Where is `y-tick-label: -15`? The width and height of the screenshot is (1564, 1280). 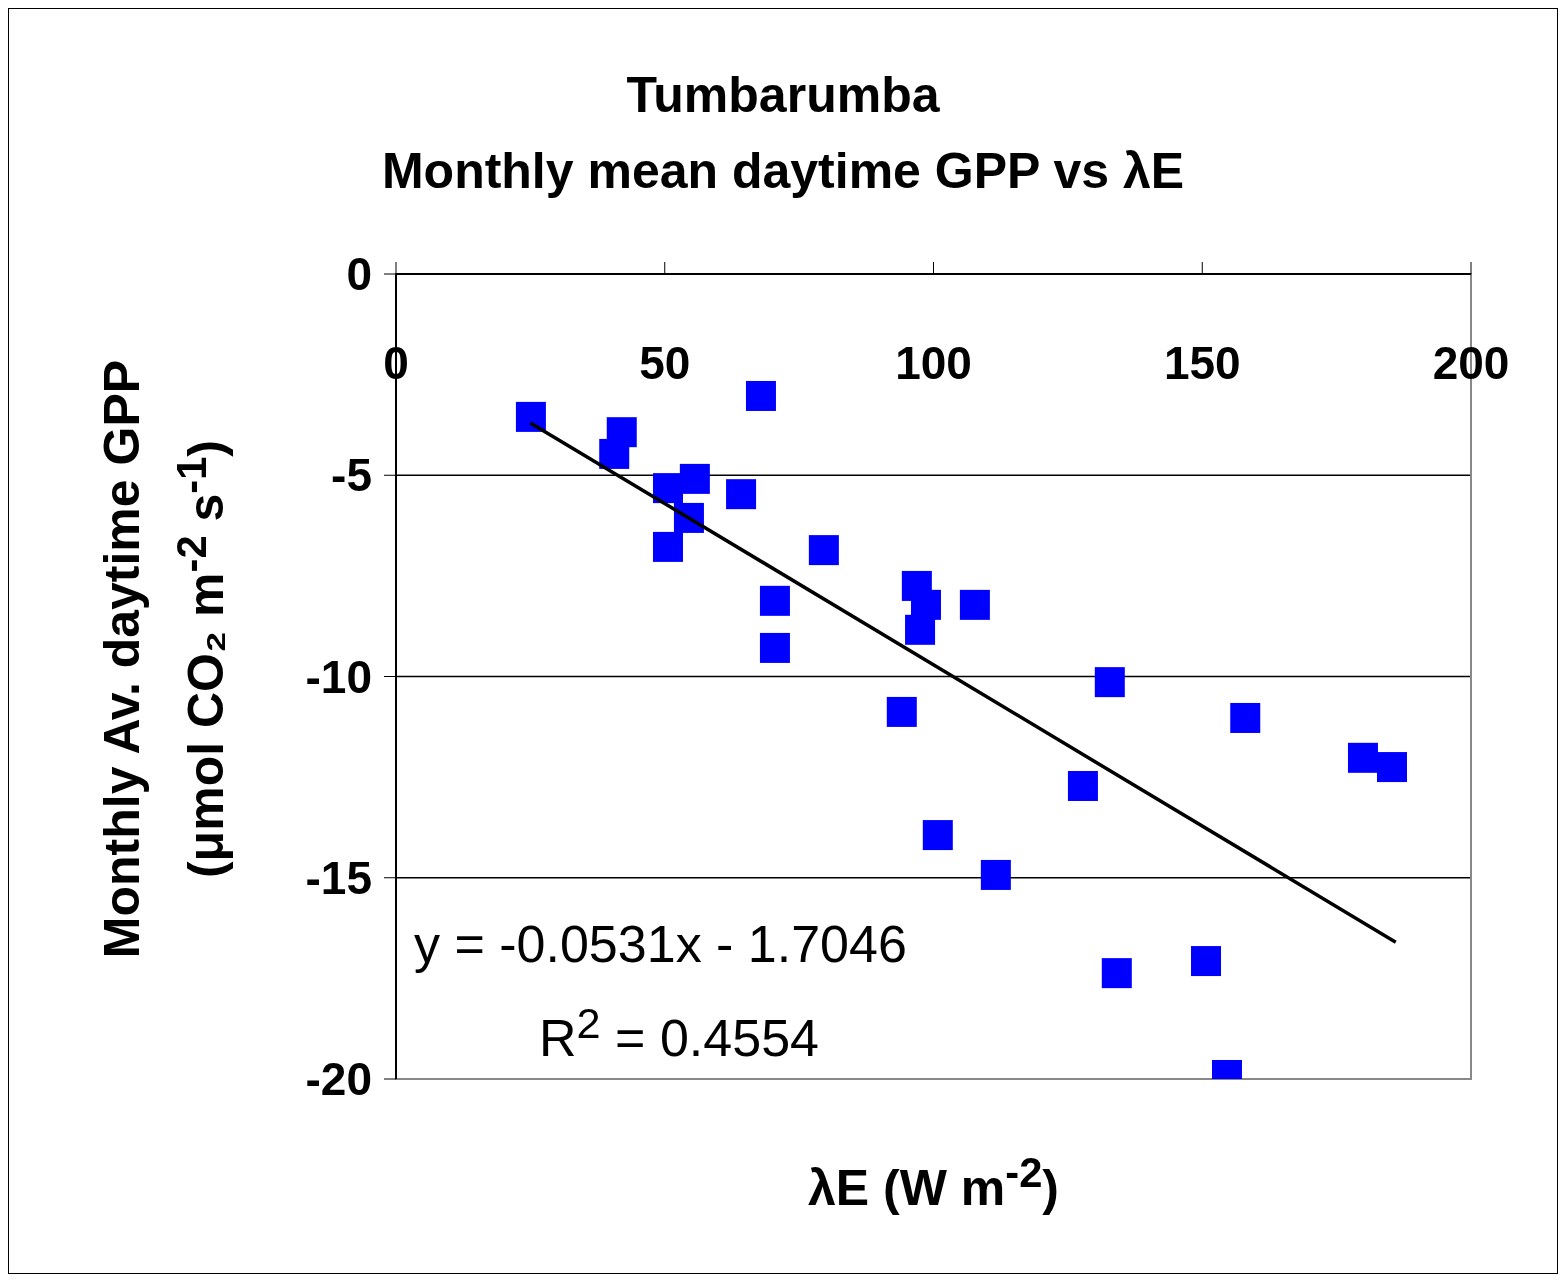
y-tick-label: -15 is located at coordinates (338, 877).